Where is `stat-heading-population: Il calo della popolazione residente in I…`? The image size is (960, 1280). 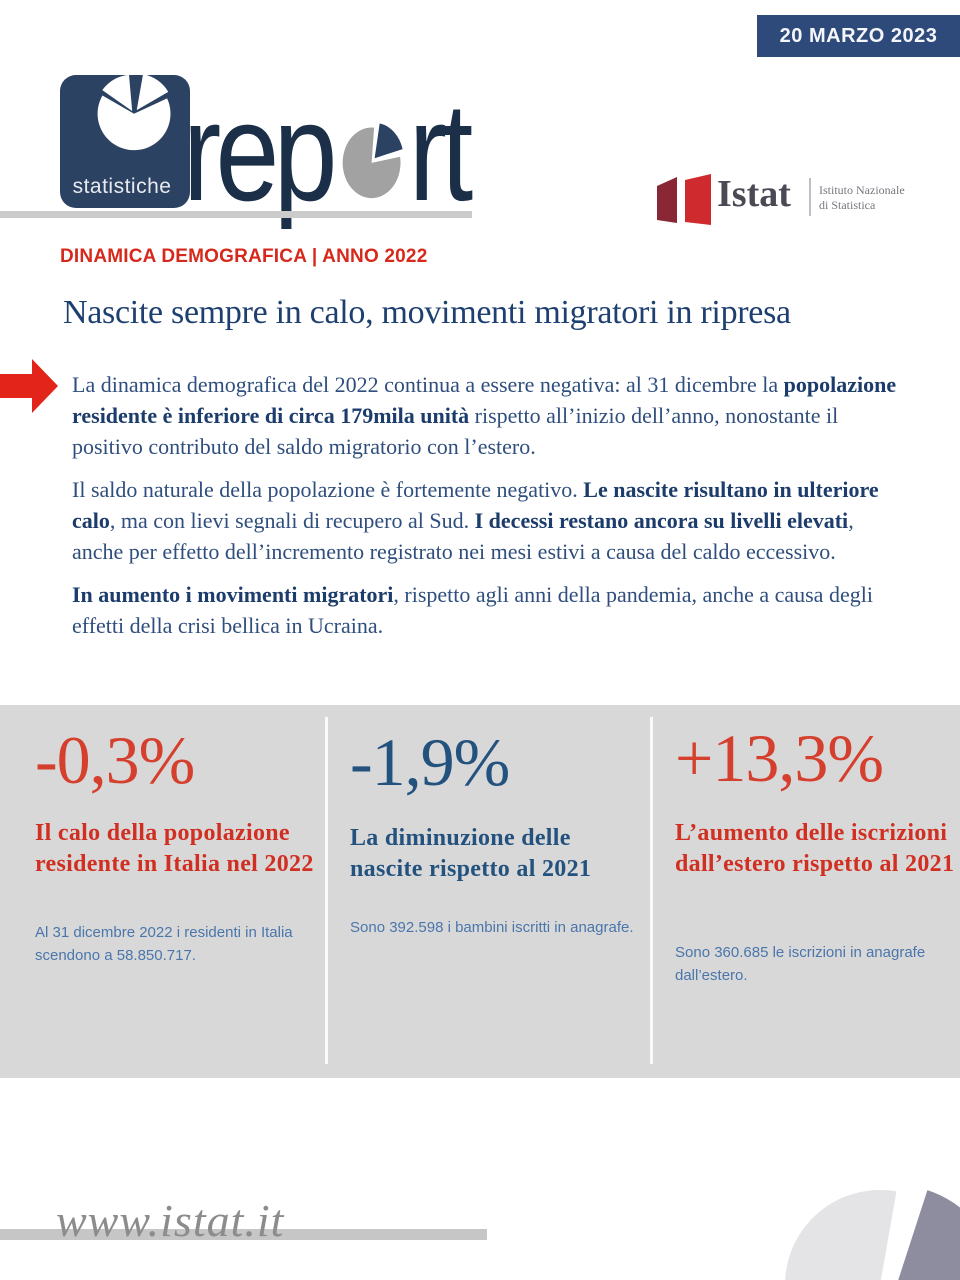 stat-heading-population: Il calo della popolazione residente in I… is located at coordinates (174, 848).